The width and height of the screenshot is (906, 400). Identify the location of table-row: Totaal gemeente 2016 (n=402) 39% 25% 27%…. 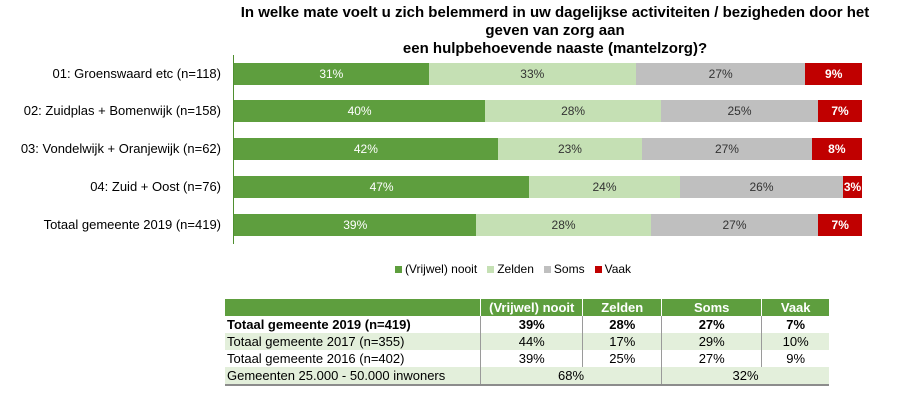
(527, 358).